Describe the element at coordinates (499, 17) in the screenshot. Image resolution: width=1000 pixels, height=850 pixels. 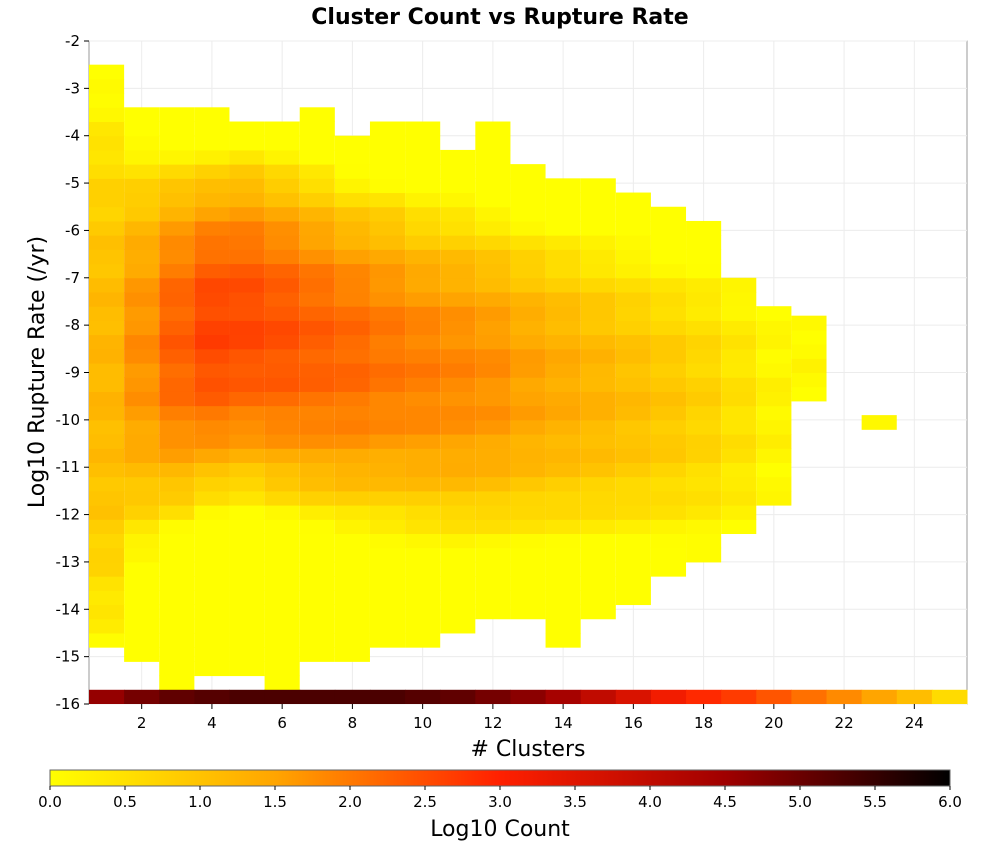
I see `chart-title: Cluster Count vs Rupture Rate` at that location.